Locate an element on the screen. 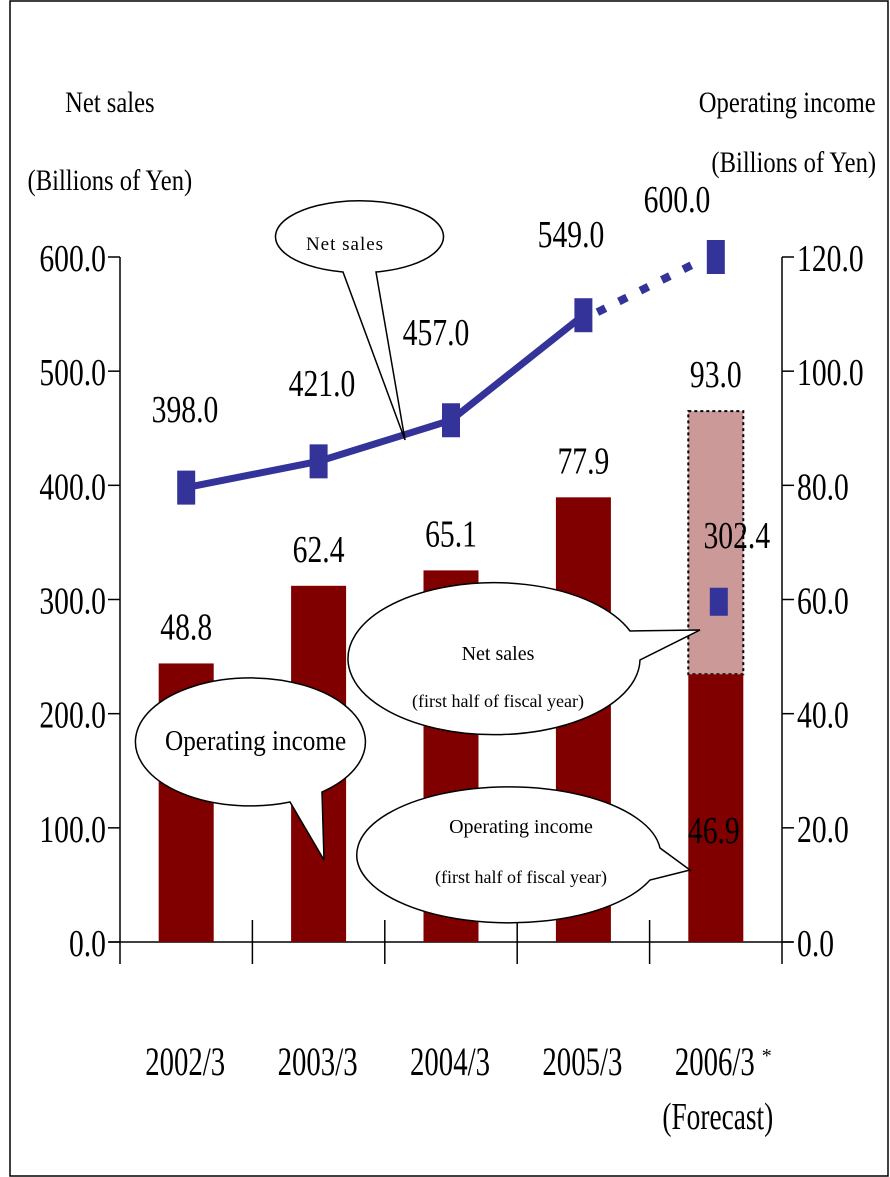 Image resolution: width=890 pixels, height=1177 pixels. left-axis-unit: (Billions of Yen) is located at coordinates (110, 180).